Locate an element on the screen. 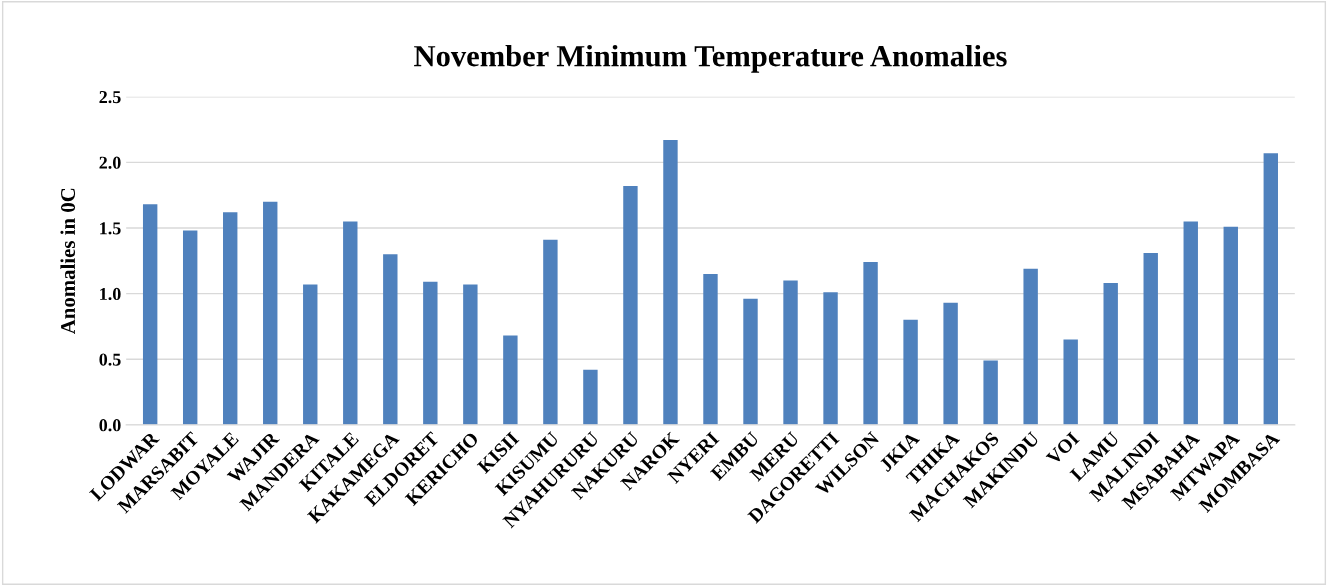 The height and width of the screenshot is (586, 1328). y-axis-title: Anomalies in 0C is located at coordinates (68, 261).